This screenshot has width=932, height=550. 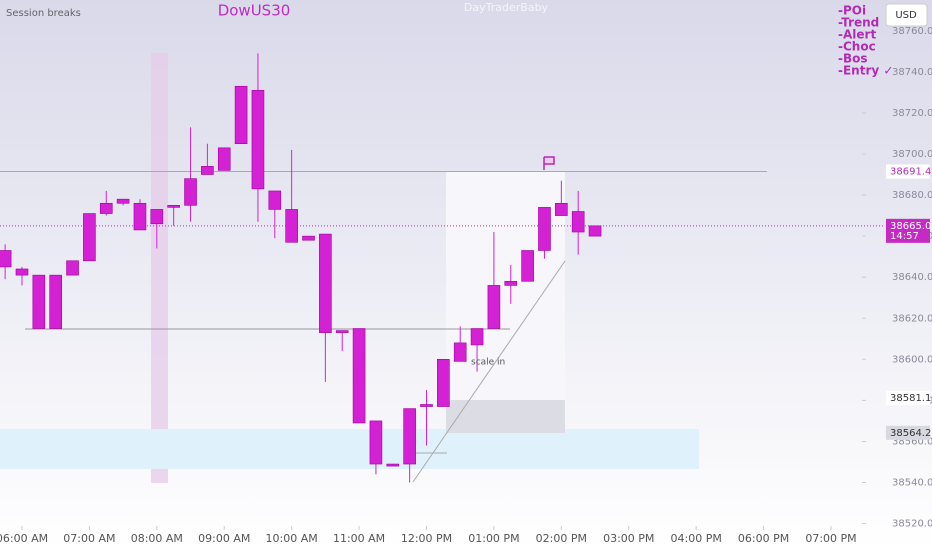 What do you see at coordinates (628, 538) in the screenshot?
I see `x-tick-label: 03:00 PM` at bounding box center [628, 538].